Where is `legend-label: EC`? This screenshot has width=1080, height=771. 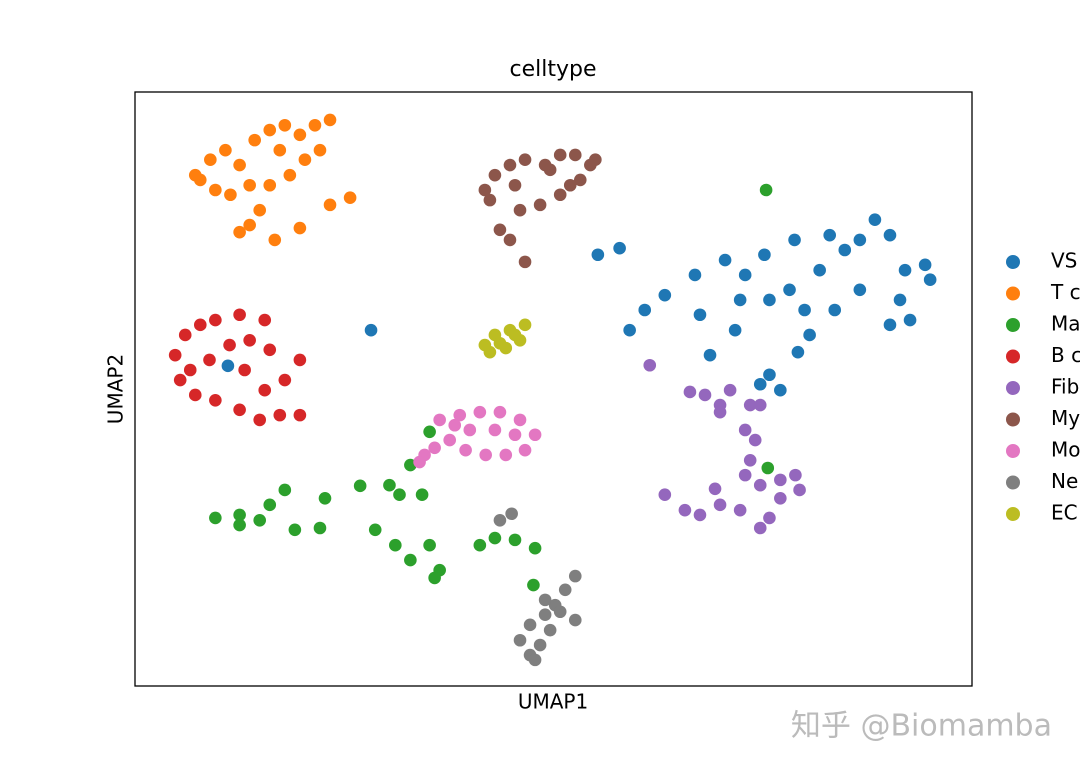 legend-label: EC is located at coordinates (1064, 513).